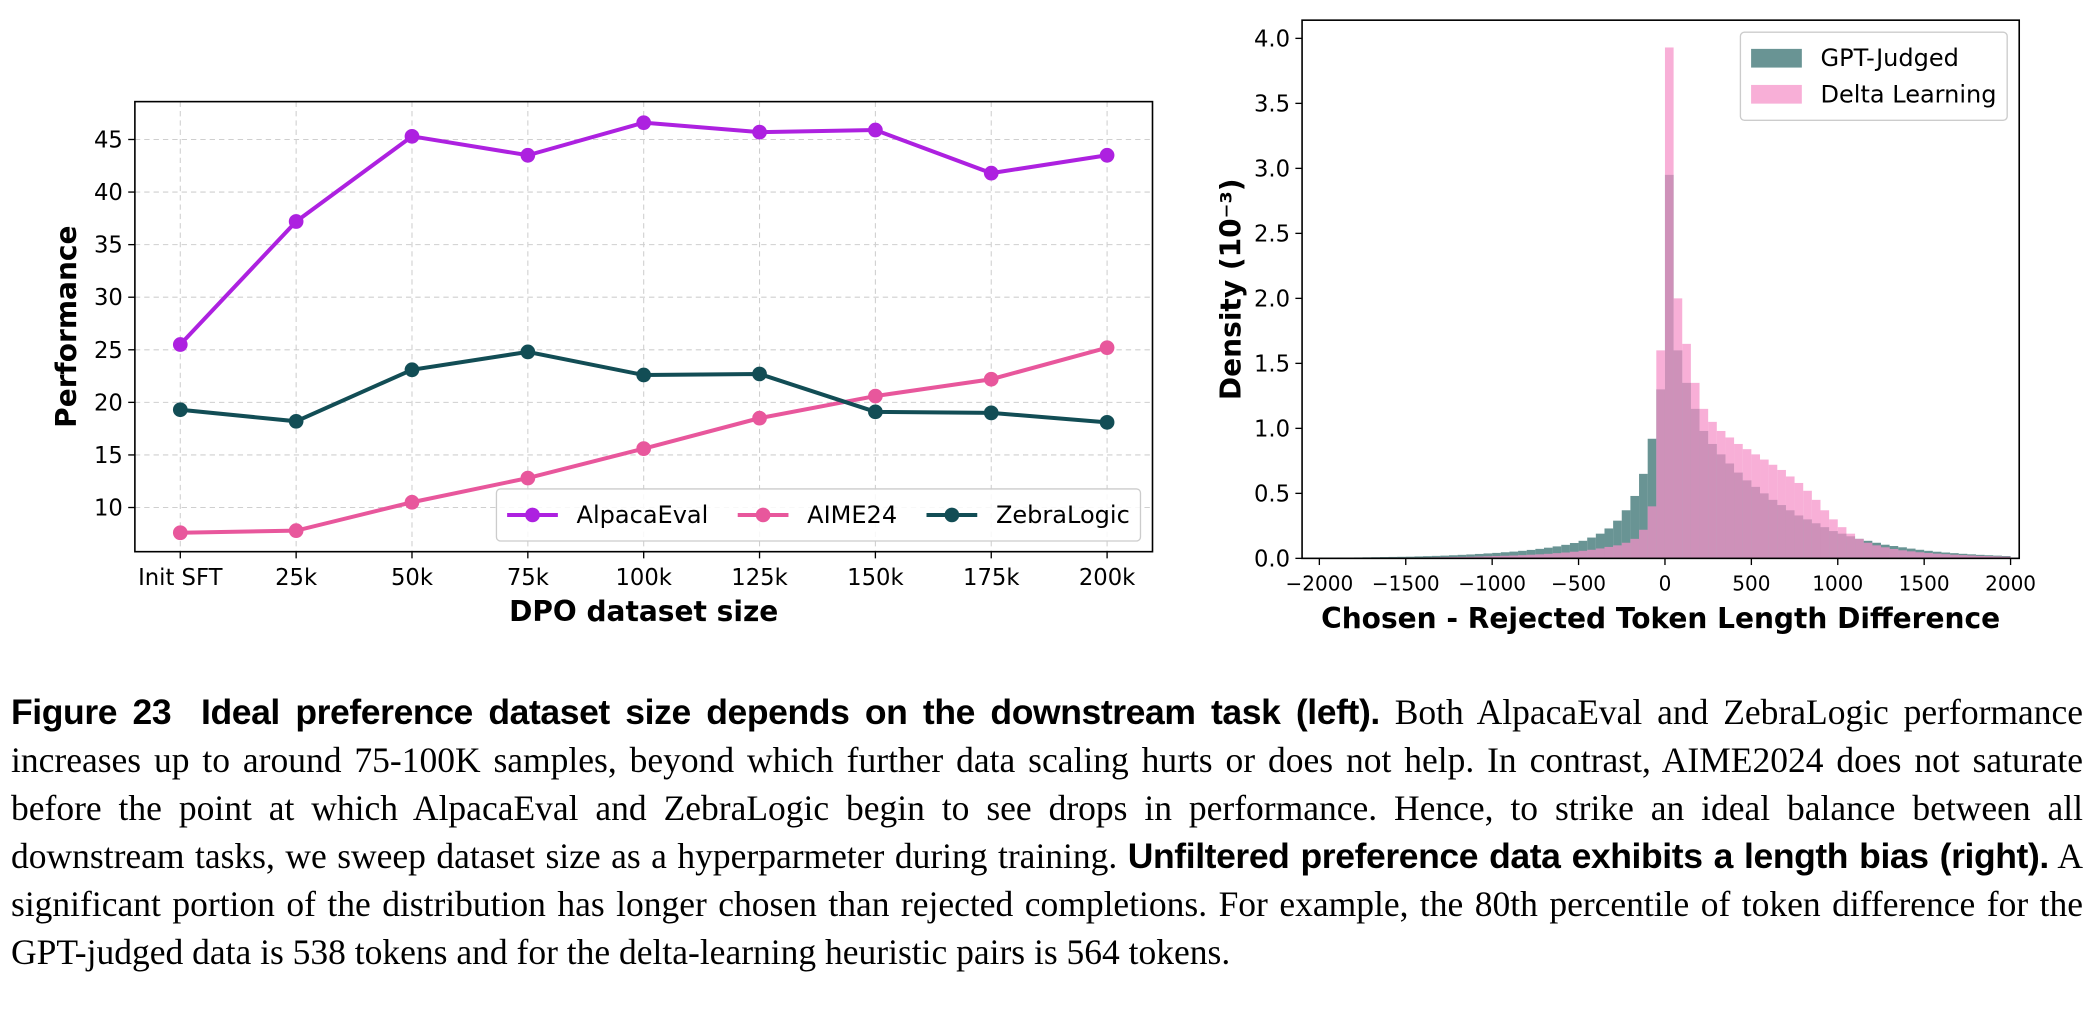  What do you see at coordinates (1776, 94) in the screenshot?
I see `legend-patch` at bounding box center [1776, 94].